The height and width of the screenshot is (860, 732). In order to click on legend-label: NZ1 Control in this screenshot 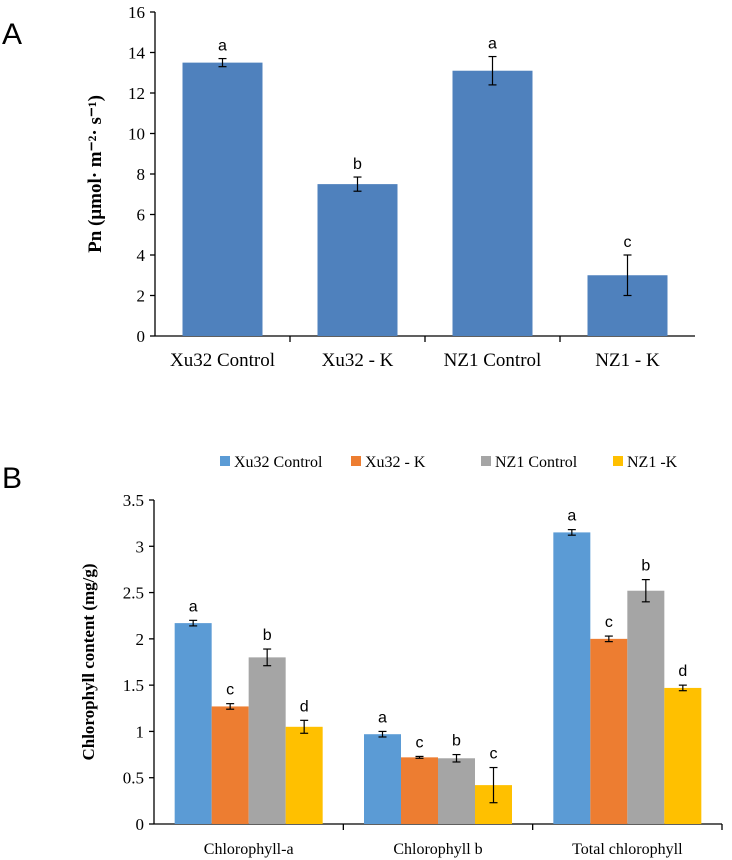, I will do `click(536, 462)`.